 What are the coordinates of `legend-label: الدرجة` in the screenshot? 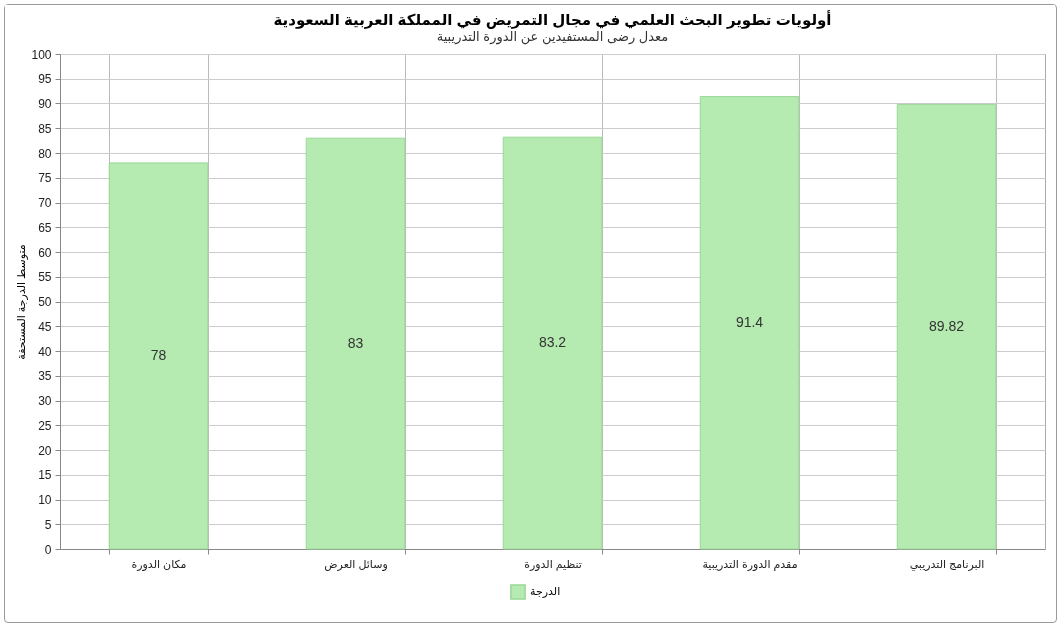 It's located at (545, 591).